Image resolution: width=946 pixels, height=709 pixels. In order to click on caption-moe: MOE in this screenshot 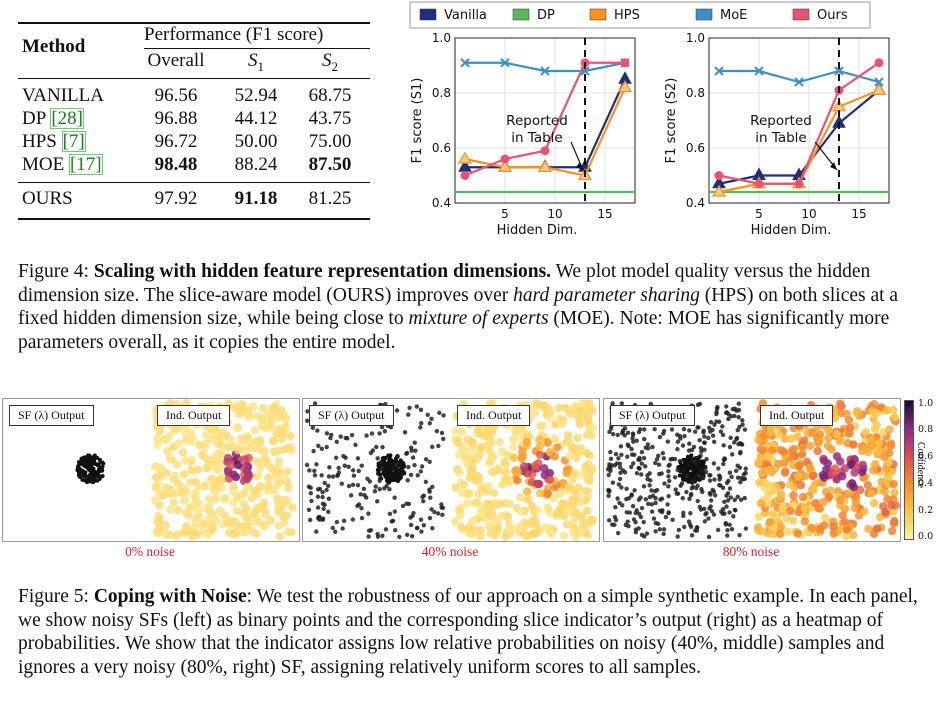, I will do `click(581, 318)`.